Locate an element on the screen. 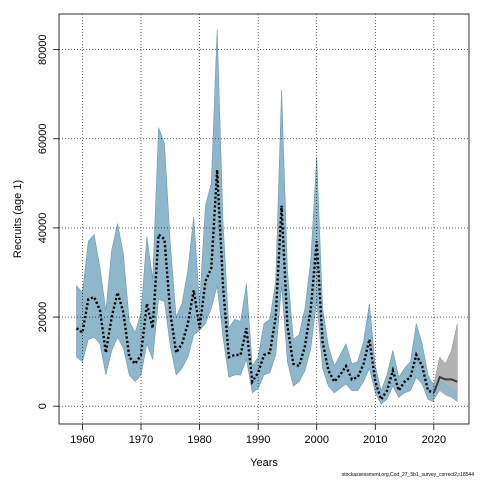 Image resolution: width=480 pixels, height=485 pixels. x-axis-title: Years is located at coordinates (264, 463).